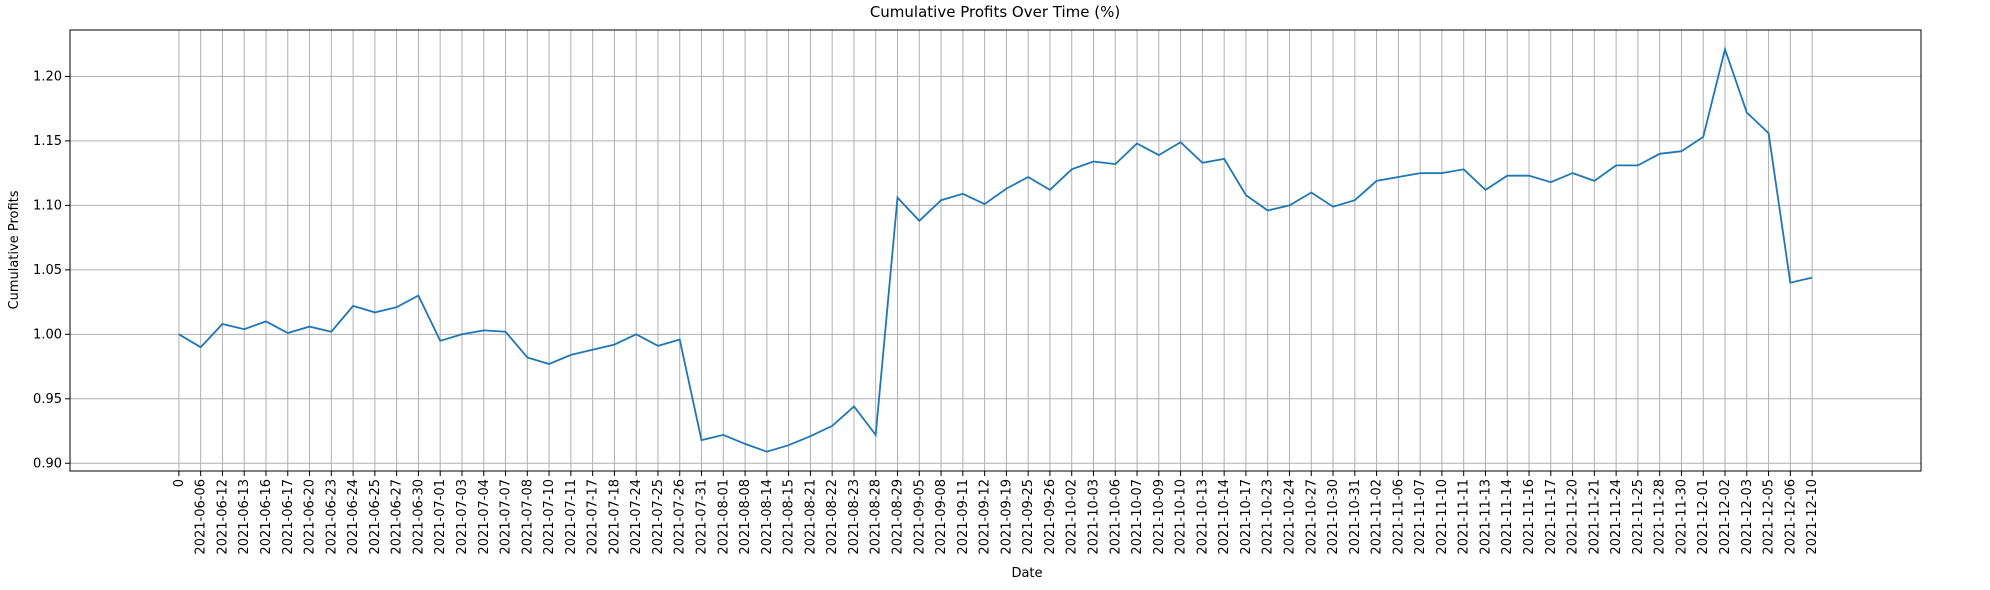  What do you see at coordinates (310, 517) in the screenshot?
I see `x-tick-label: 2021-06-20` at bounding box center [310, 517].